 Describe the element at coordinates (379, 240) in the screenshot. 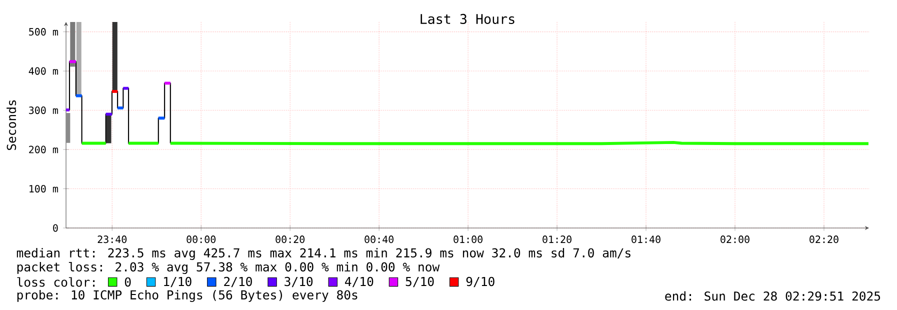

I see `x-tick-label: 00:40` at that location.